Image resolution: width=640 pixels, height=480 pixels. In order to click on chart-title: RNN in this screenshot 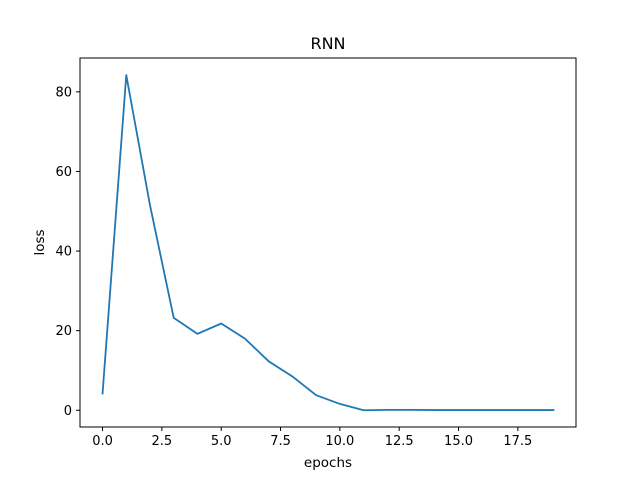, I will do `click(327, 43)`.